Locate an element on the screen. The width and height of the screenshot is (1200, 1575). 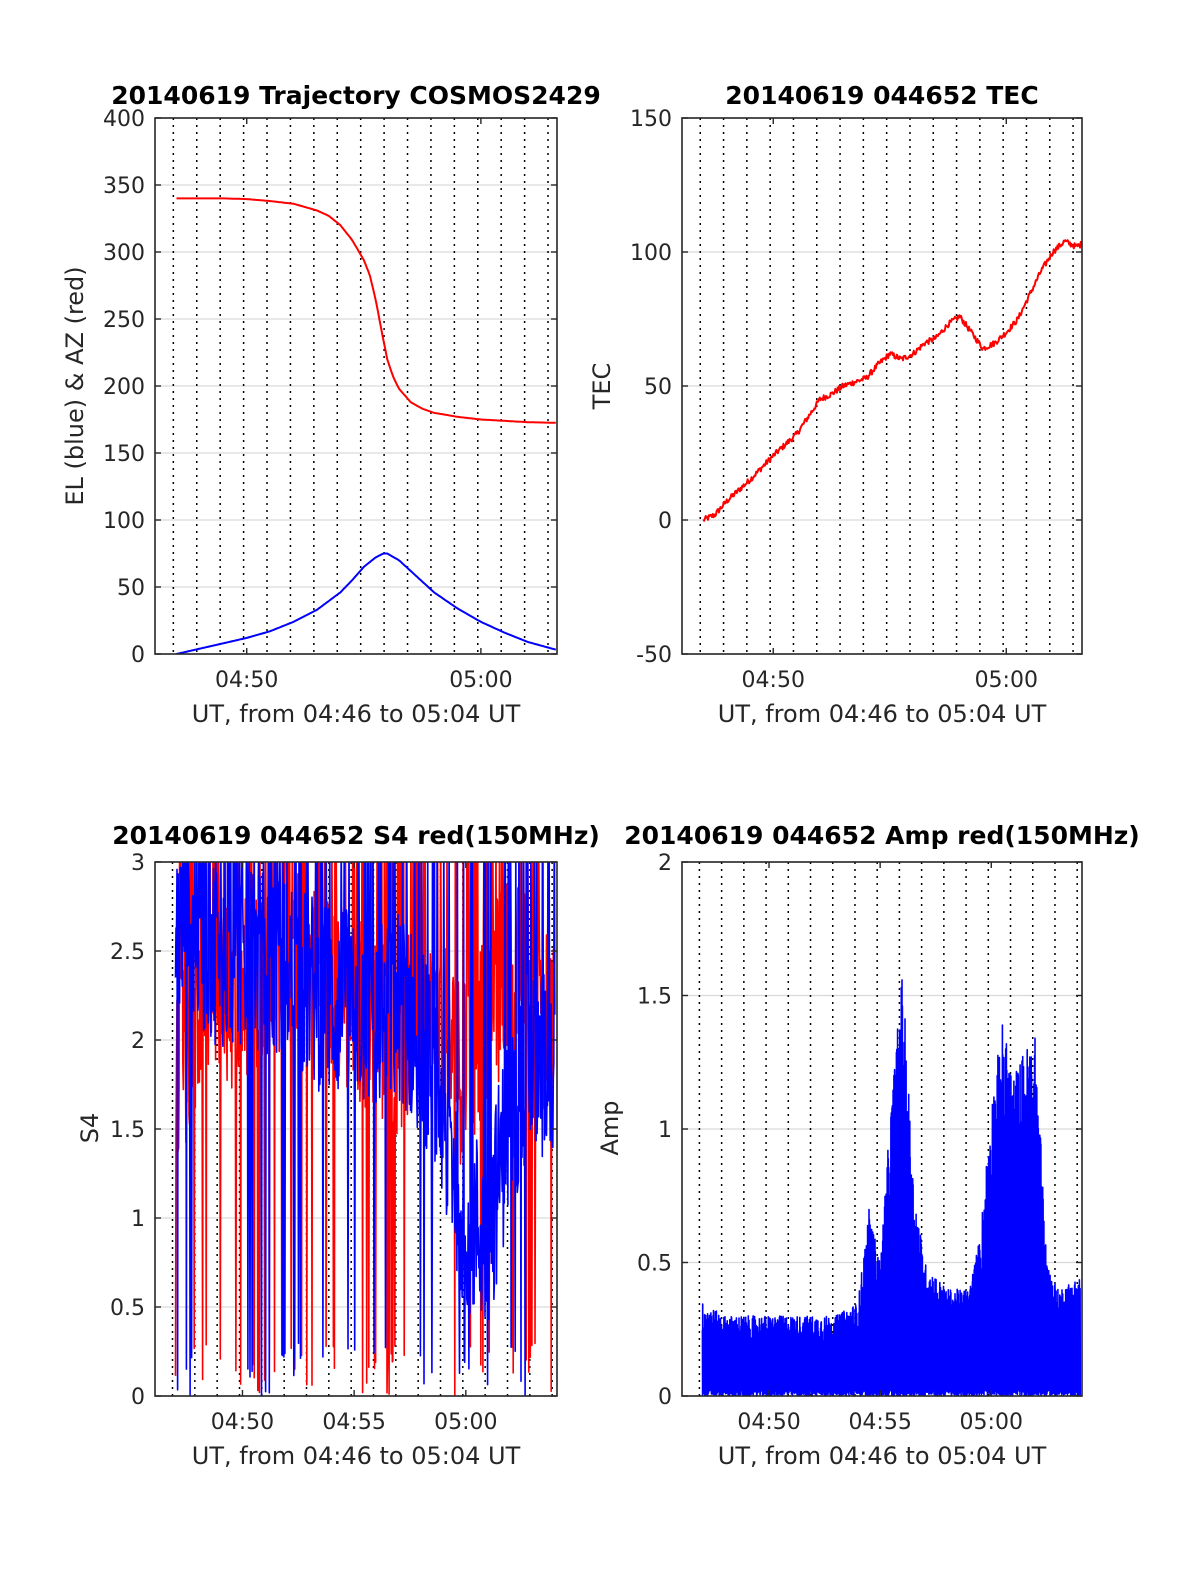
trajectory-series-red-line is located at coordinates (366, 310).